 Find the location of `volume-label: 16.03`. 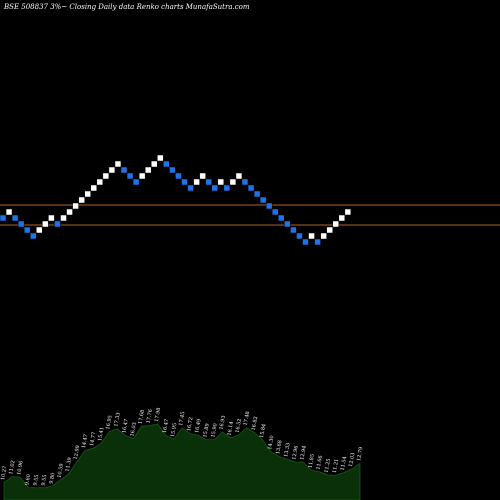

volume-label: 16.03 is located at coordinates (134, 429).